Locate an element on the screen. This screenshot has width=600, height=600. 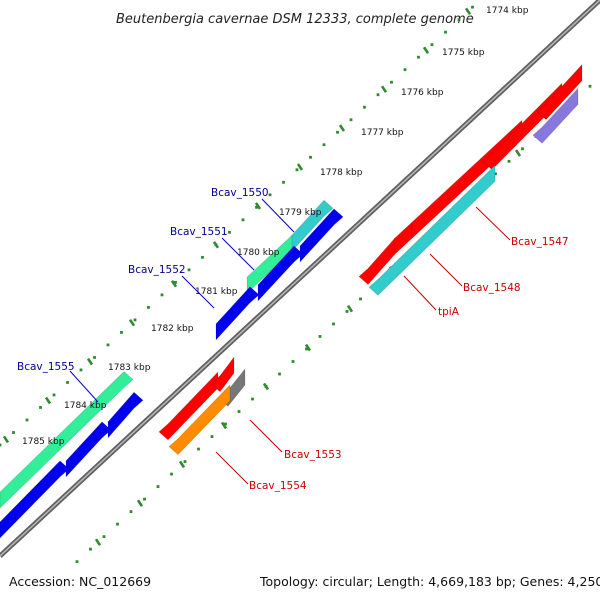
tick-label: 1782 kbp is located at coordinates (172, 329).